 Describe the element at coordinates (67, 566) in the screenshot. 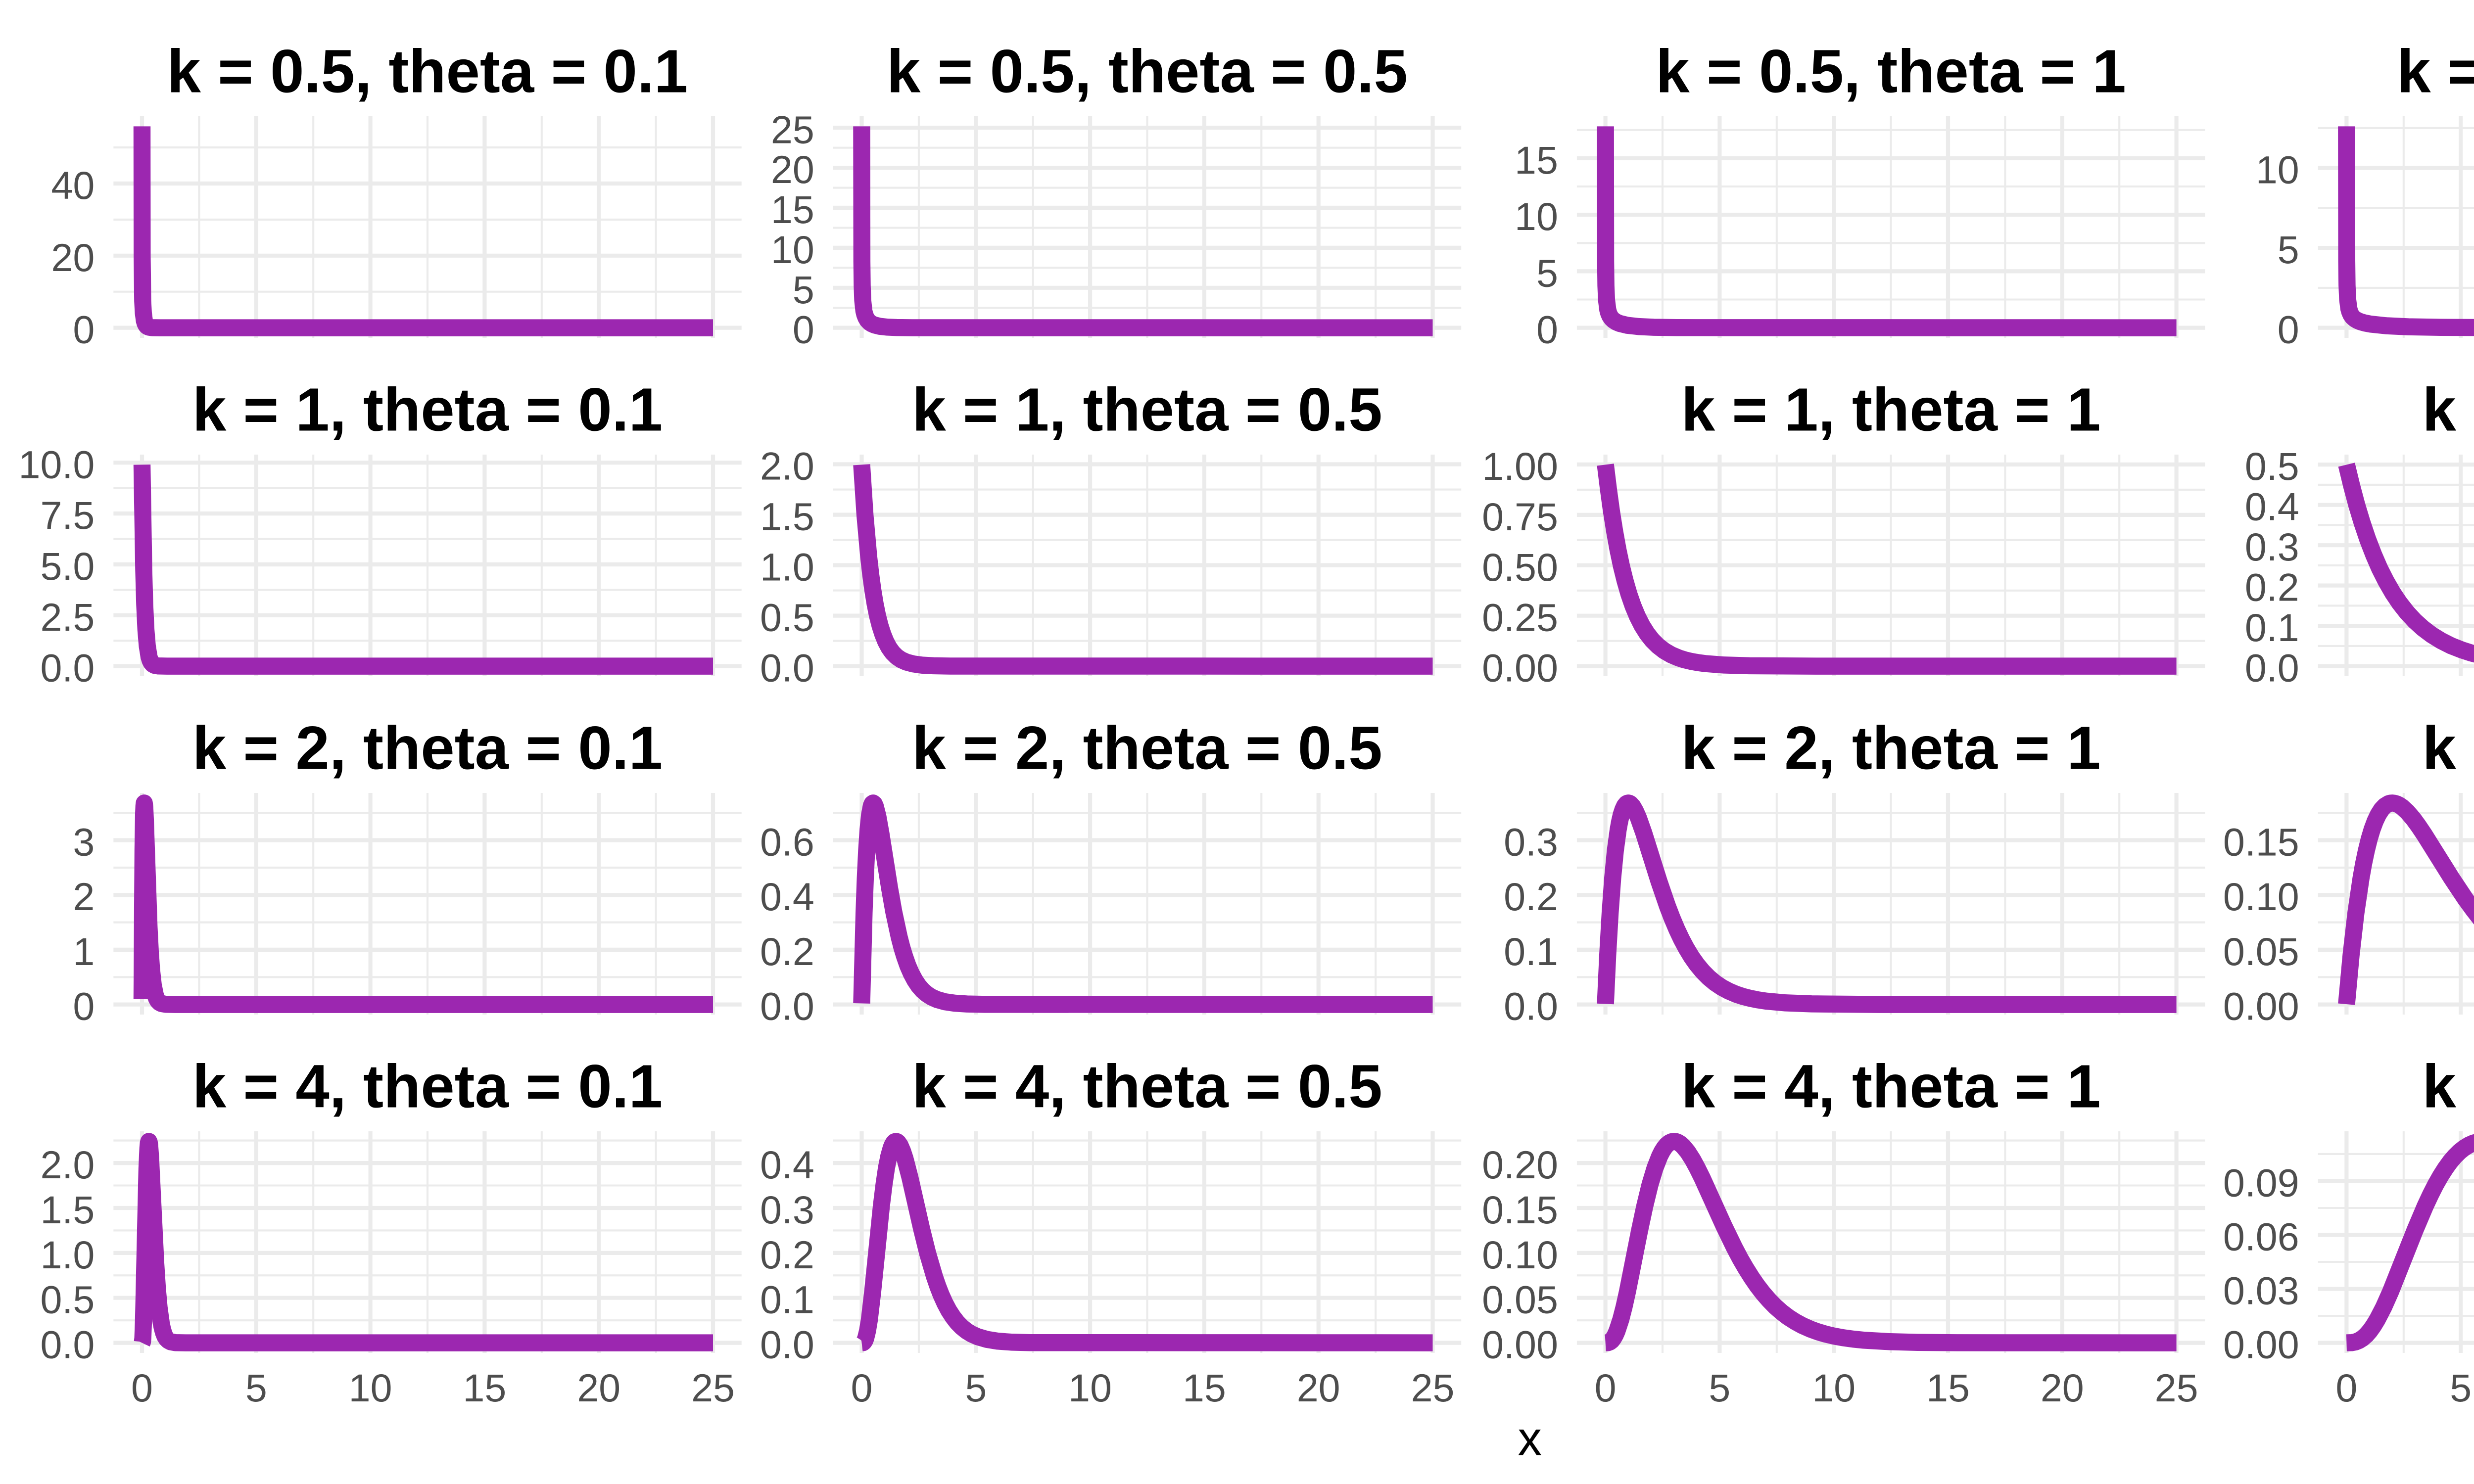

I see `svg-text: 5.0` at that location.